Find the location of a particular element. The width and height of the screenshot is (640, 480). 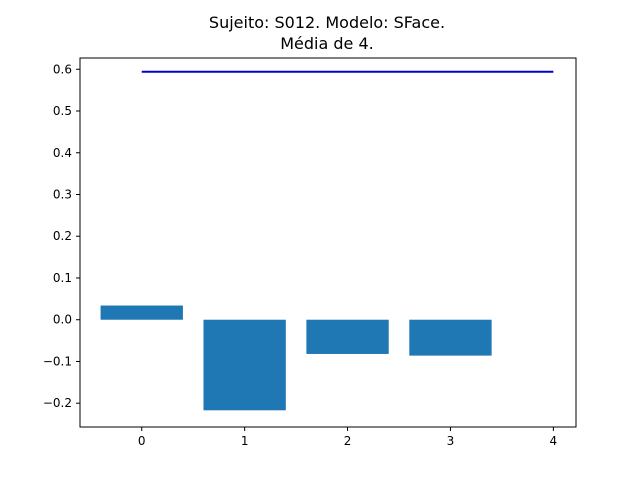

y-tick-label: 0.2 is located at coordinates (62, 236).